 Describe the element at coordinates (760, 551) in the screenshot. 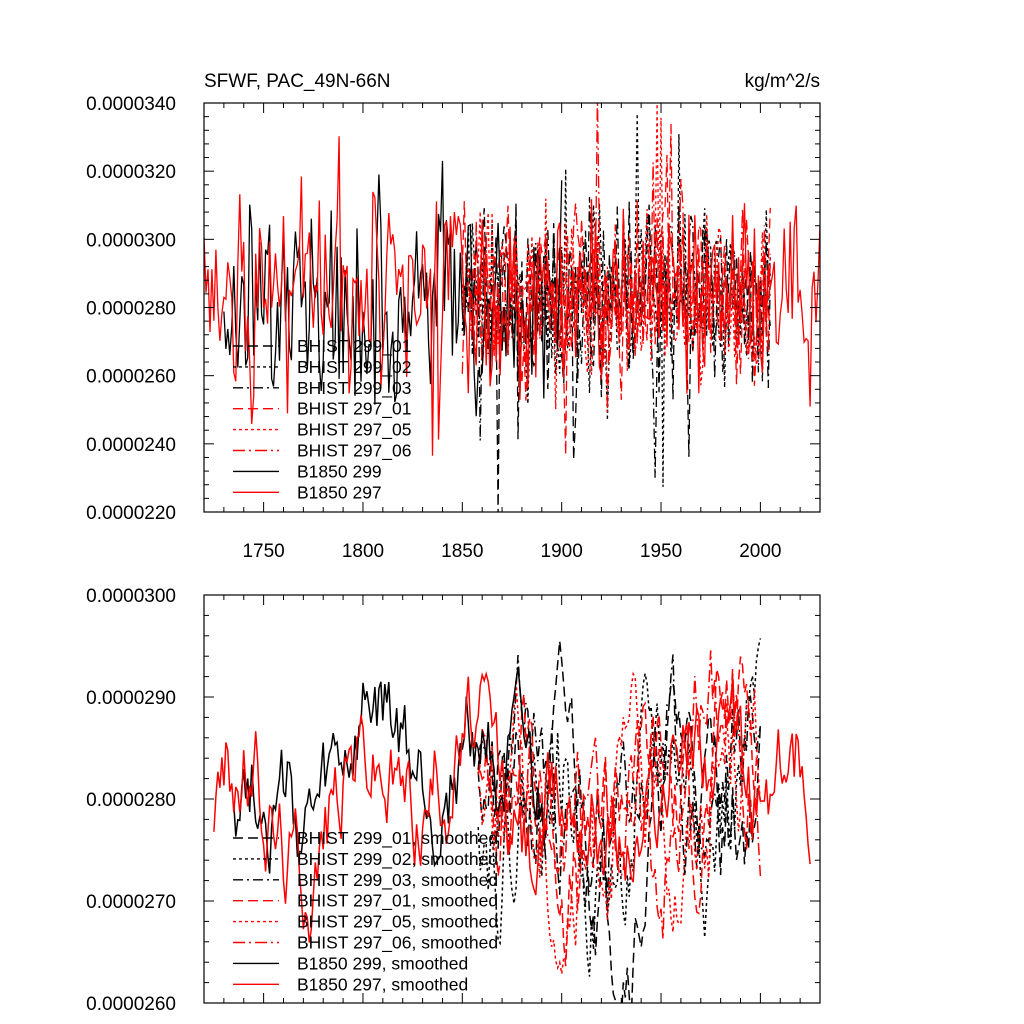

I see `x-tick-label: 2000` at that location.